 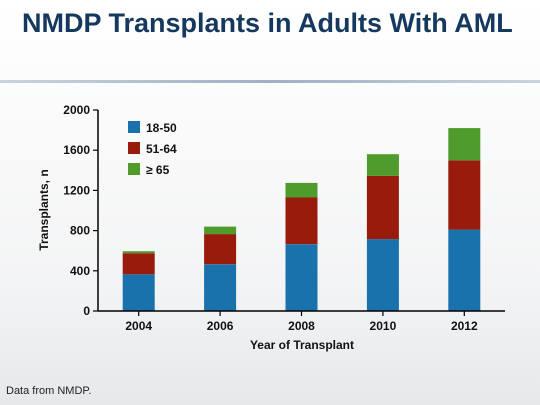 I want to click on legend-label-2: 51-64, so click(x=161, y=149).